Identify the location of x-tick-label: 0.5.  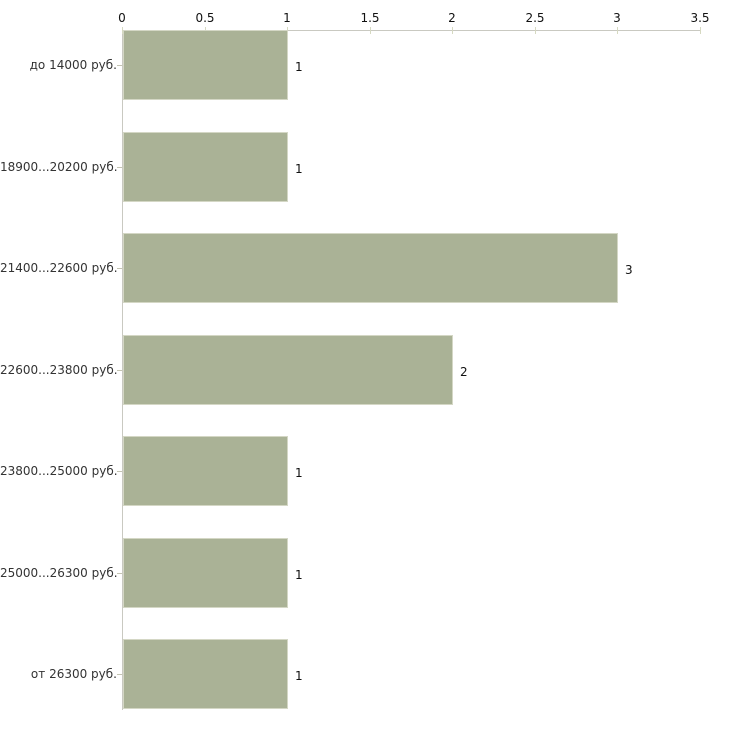
(205, 18).